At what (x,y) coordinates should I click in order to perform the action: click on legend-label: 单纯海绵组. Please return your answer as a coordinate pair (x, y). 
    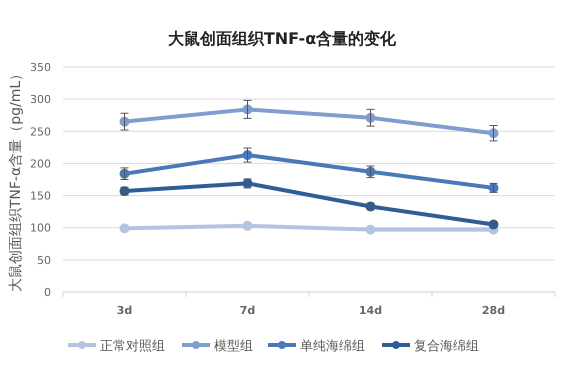
    Looking at the image, I should click on (332, 346).